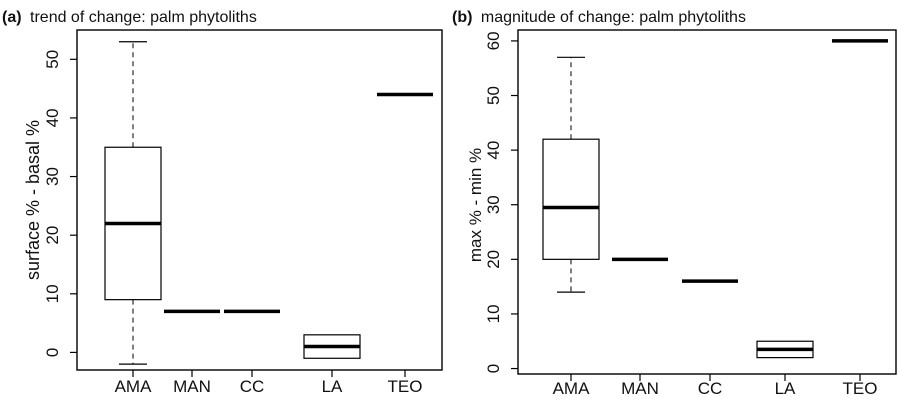 This screenshot has width=898, height=399. What do you see at coordinates (475, 205) in the screenshot?
I see `panel-b-y-axis-label: max % - min %` at bounding box center [475, 205].